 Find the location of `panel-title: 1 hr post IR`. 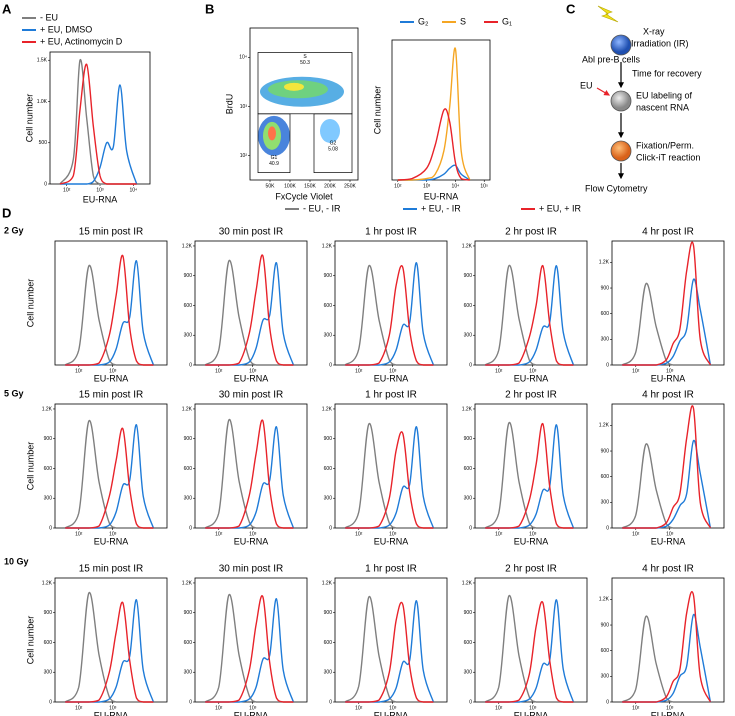

panel-title: 1 hr post IR is located at coordinates (391, 395).